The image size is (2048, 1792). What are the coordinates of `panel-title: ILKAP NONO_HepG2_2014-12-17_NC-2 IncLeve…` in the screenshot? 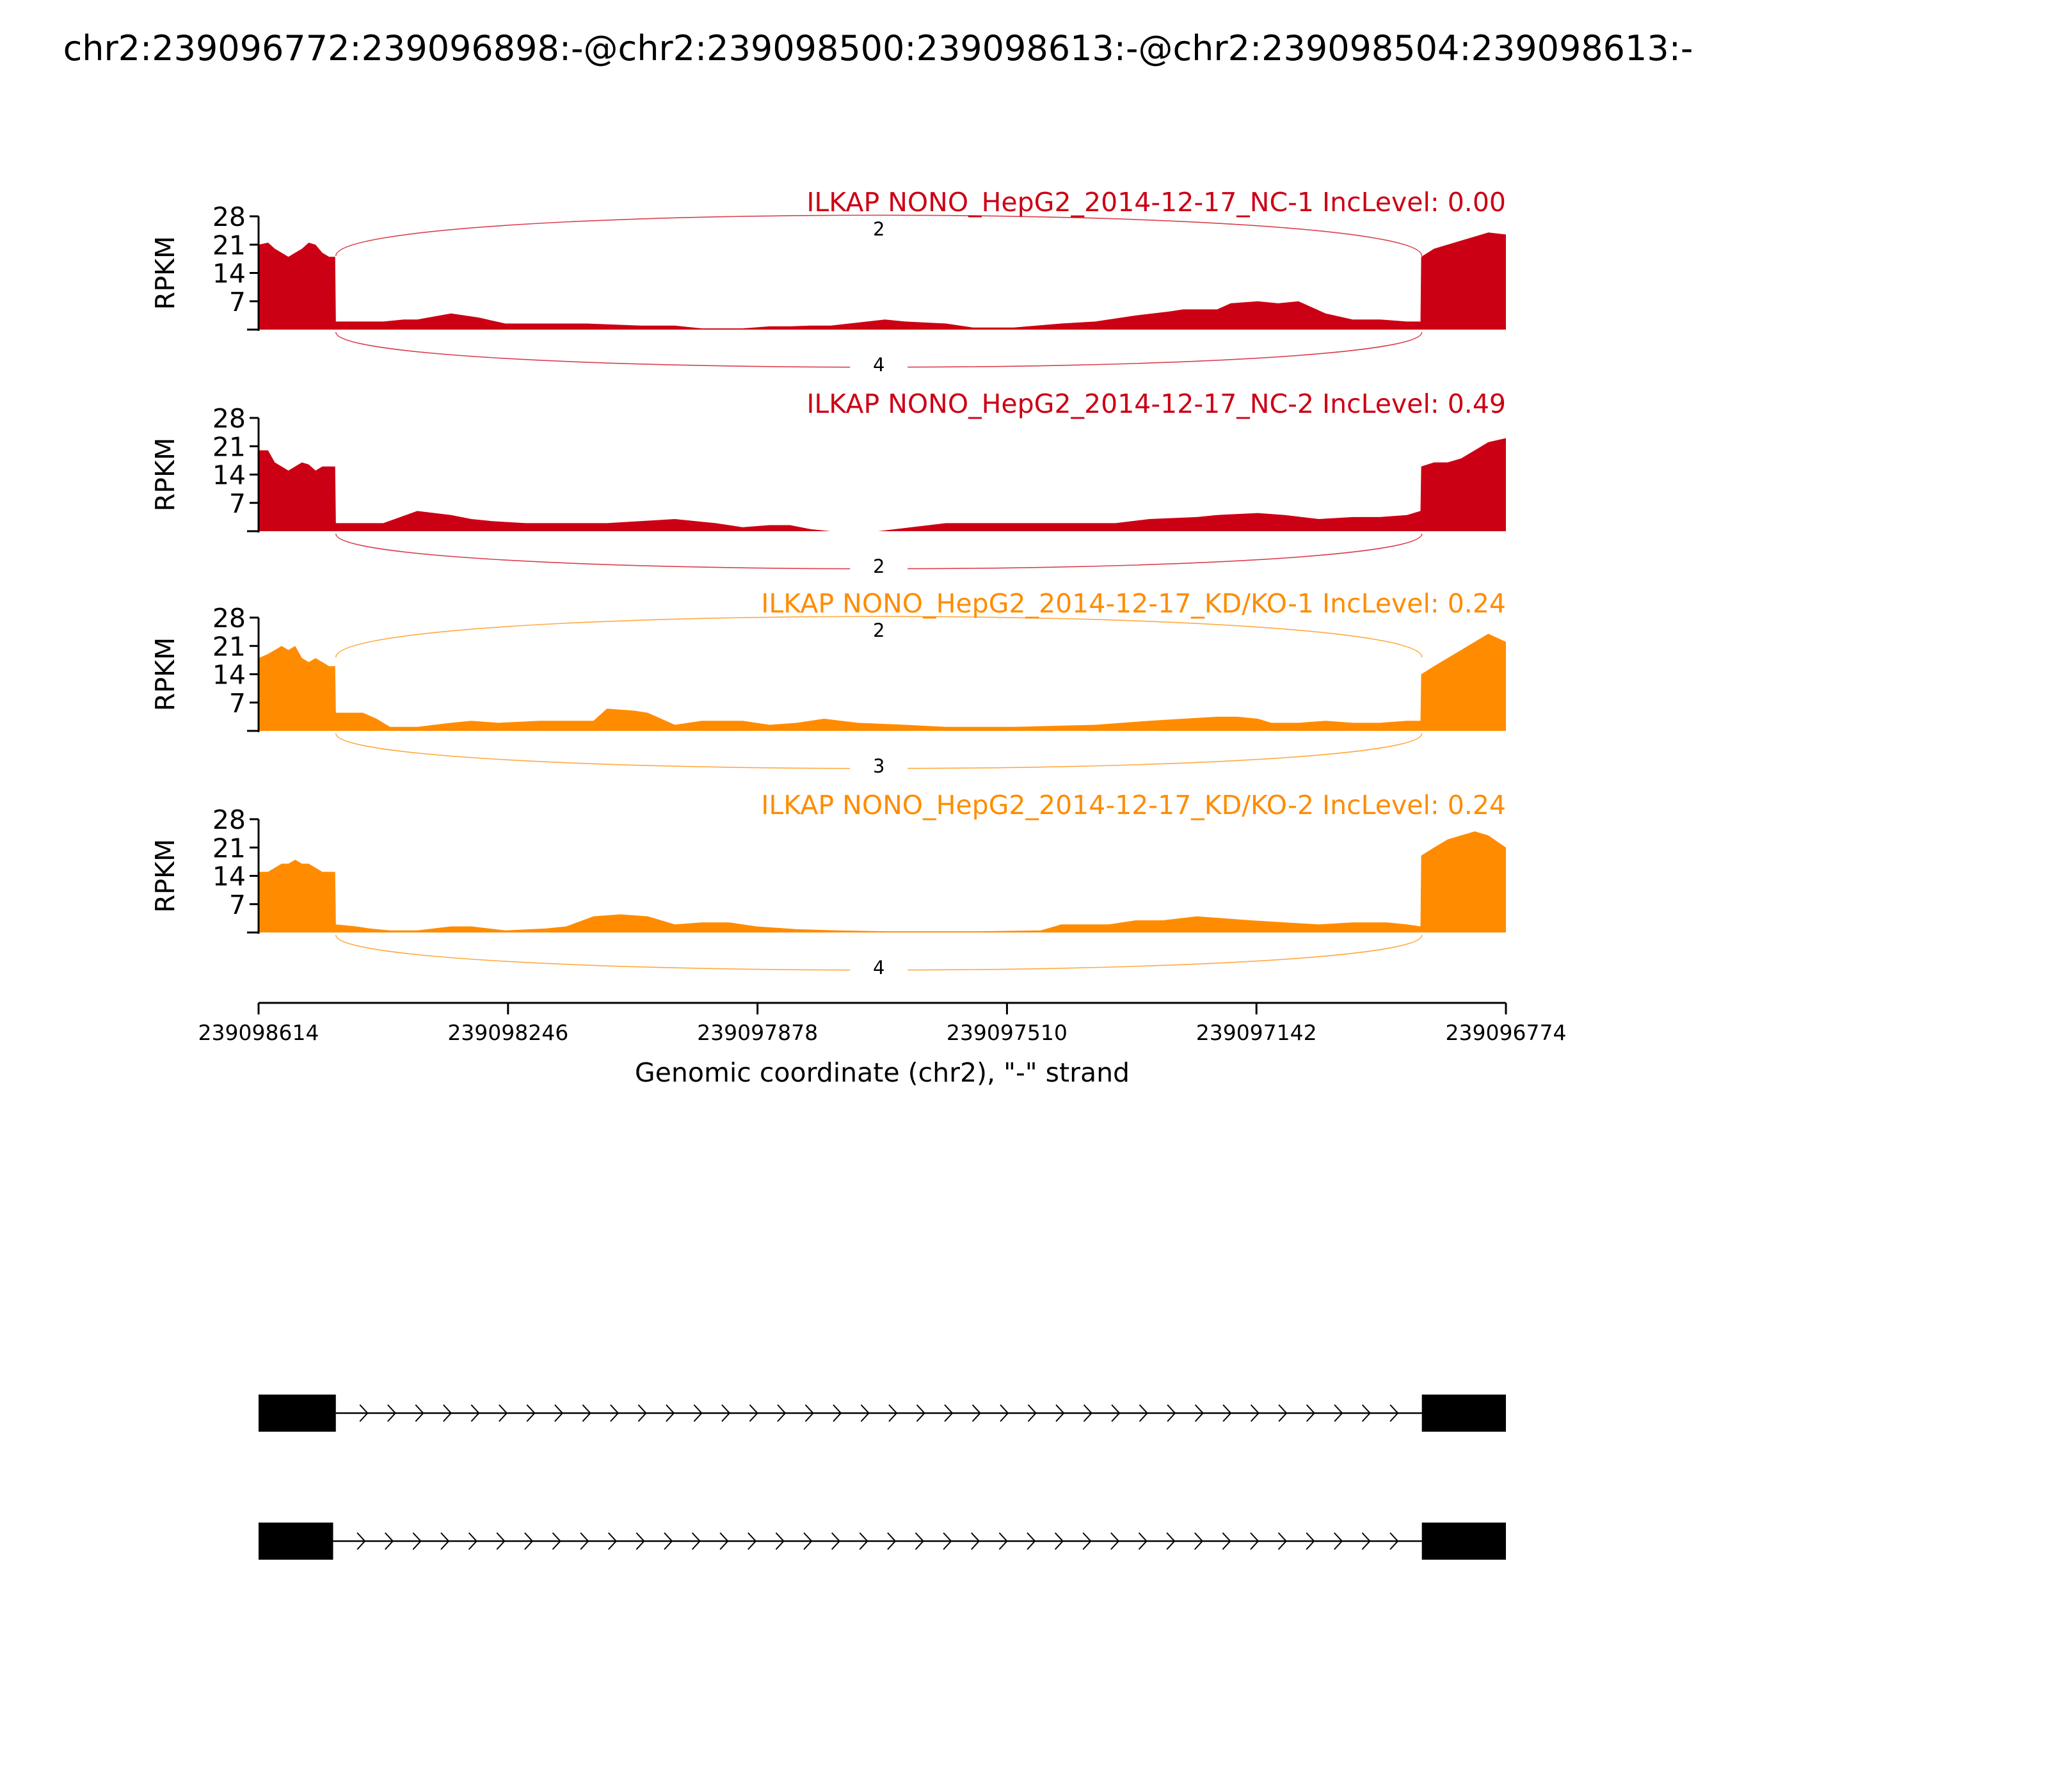 It's located at (1156, 403).